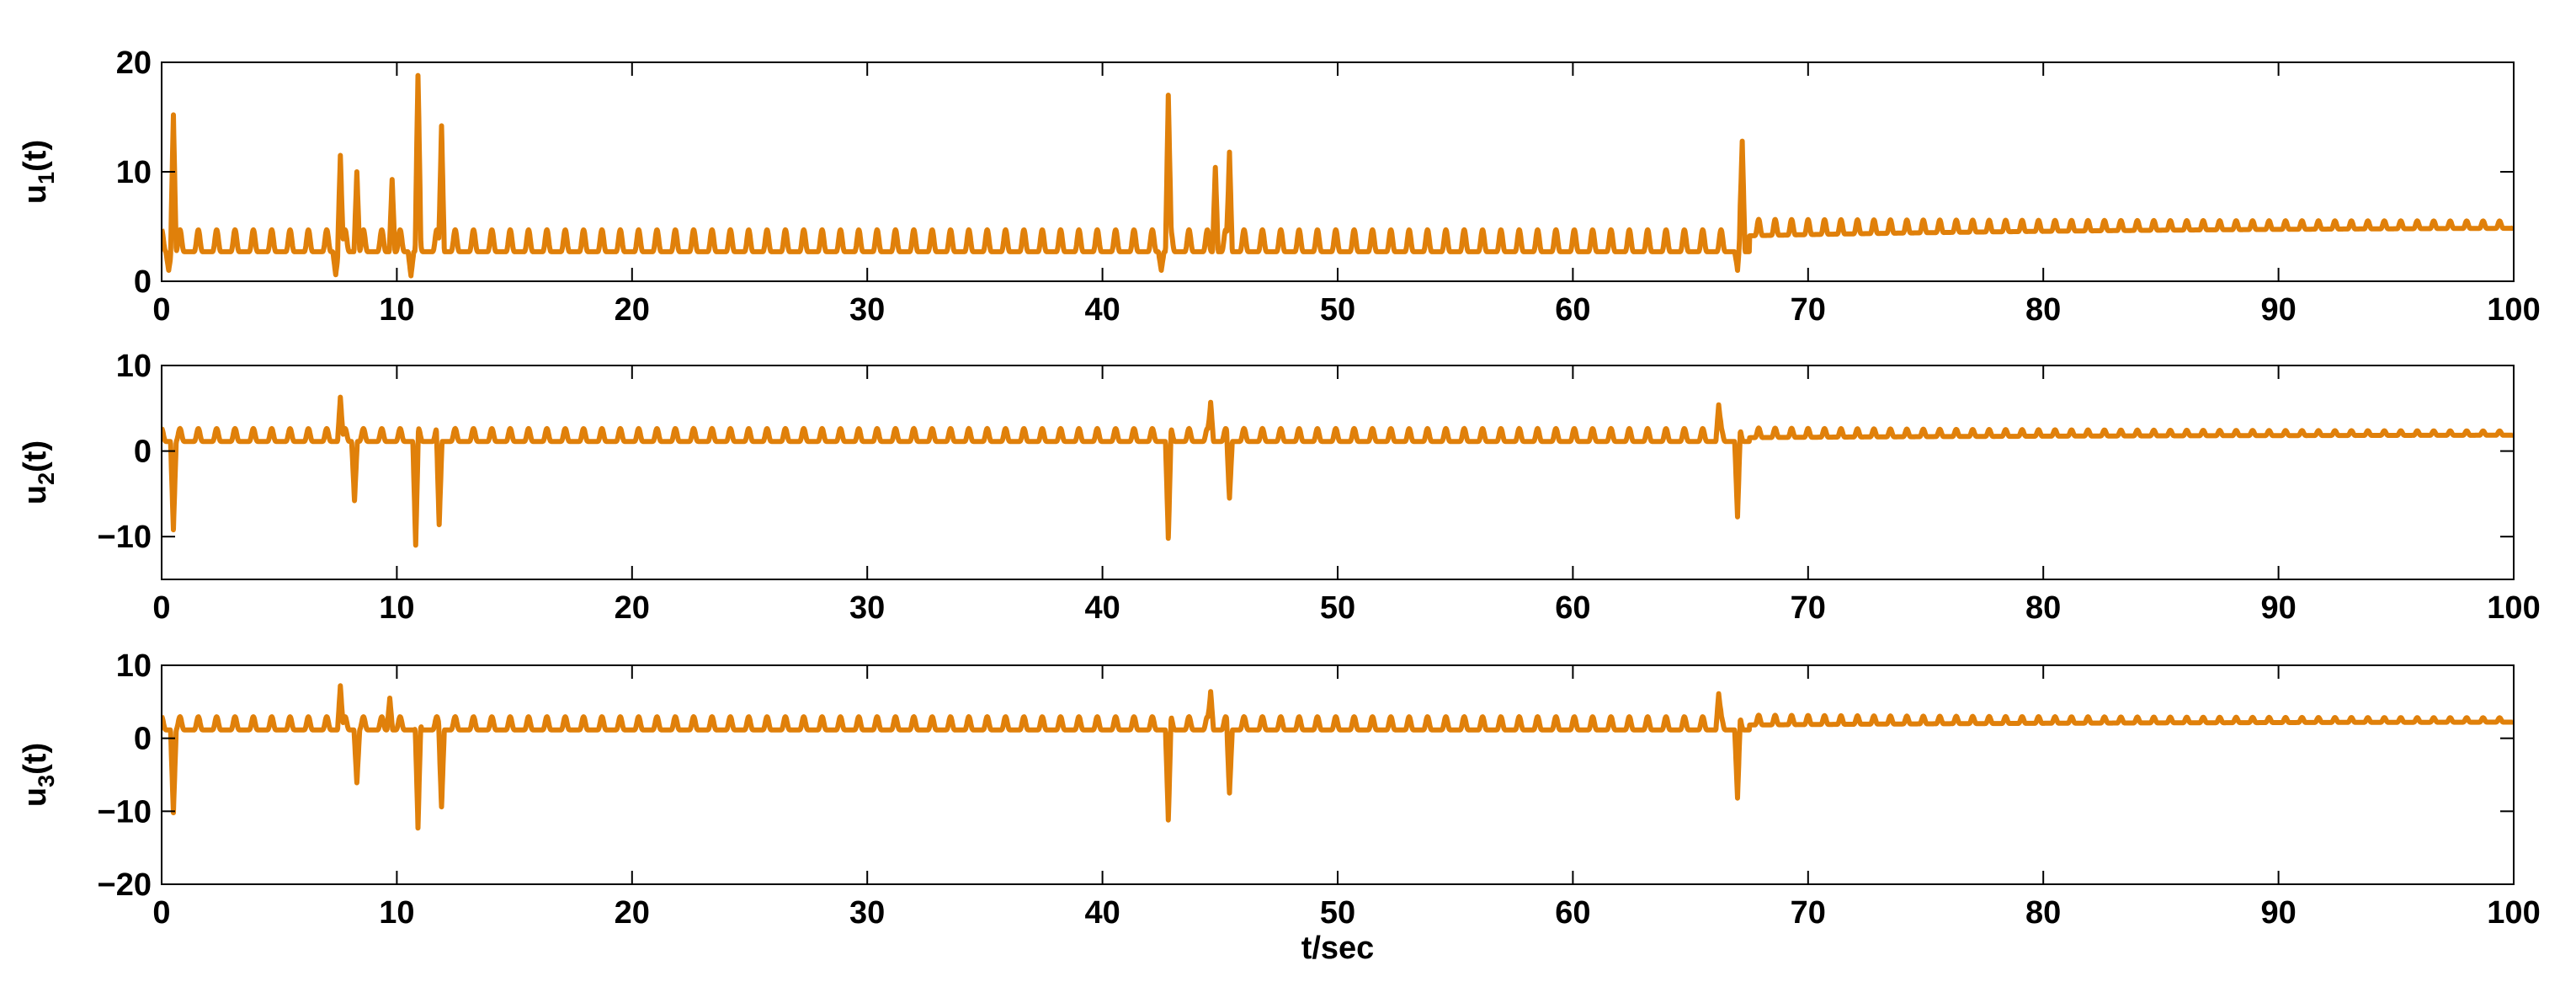  What do you see at coordinates (1338, 471) in the screenshot?
I see `series-line-u2` at bounding box center [1338, 471].